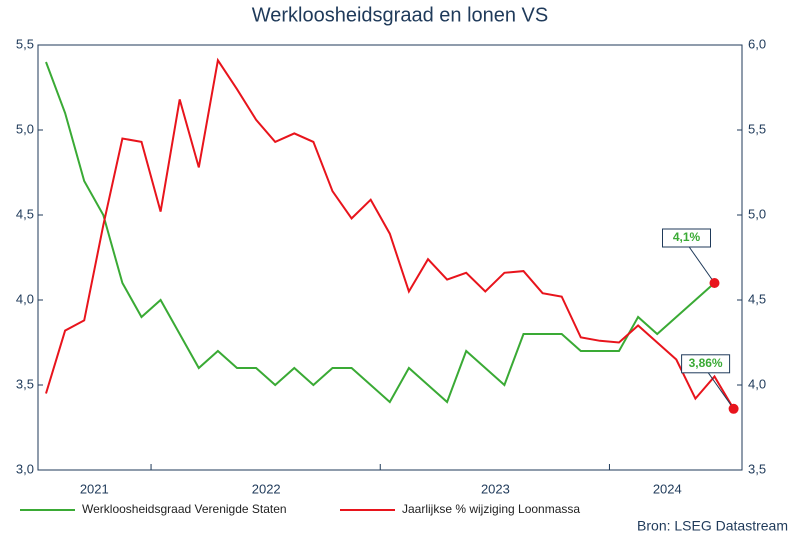 The width and height of the screenshot is (800, 540). What do you see at coordinates (757, 468) in the screenshot?
I see `y2-tick-label: 3,5` at bounding box center [757, 468].